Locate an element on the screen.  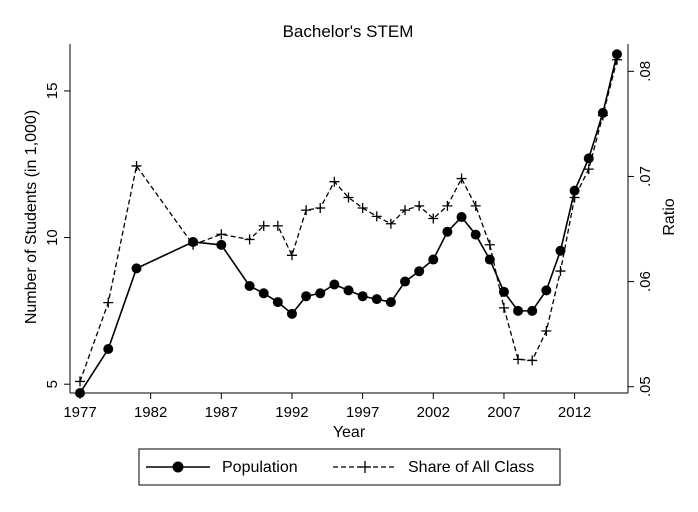
x-axis-label: Year is located at coordinates (349, 432).